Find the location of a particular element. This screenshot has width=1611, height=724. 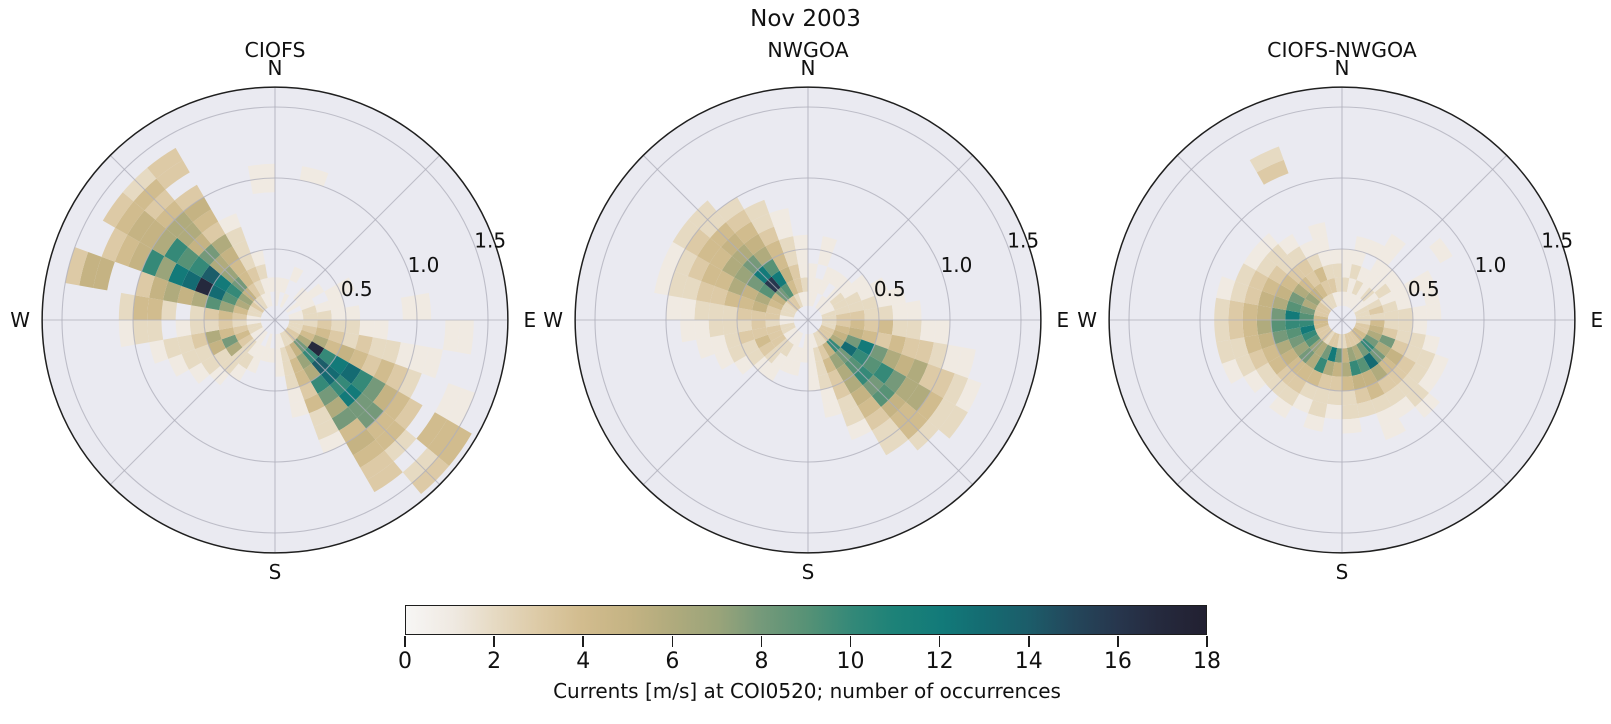

direction-label-north: N is located at coordinates (275, 68).